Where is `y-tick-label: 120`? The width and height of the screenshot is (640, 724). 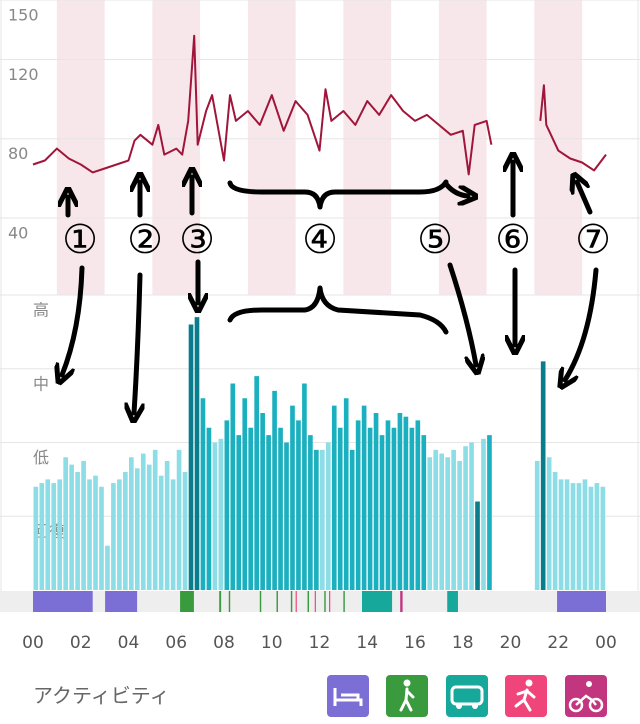
y-tick-label: 120 is located at coordinates (23, 74).